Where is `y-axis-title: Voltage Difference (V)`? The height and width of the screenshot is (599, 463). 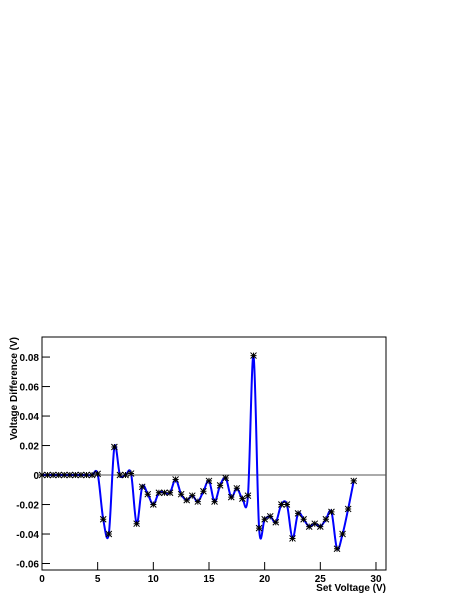
y-axis-title: Voltage Difference (V) is located at coordinates (14, 388).